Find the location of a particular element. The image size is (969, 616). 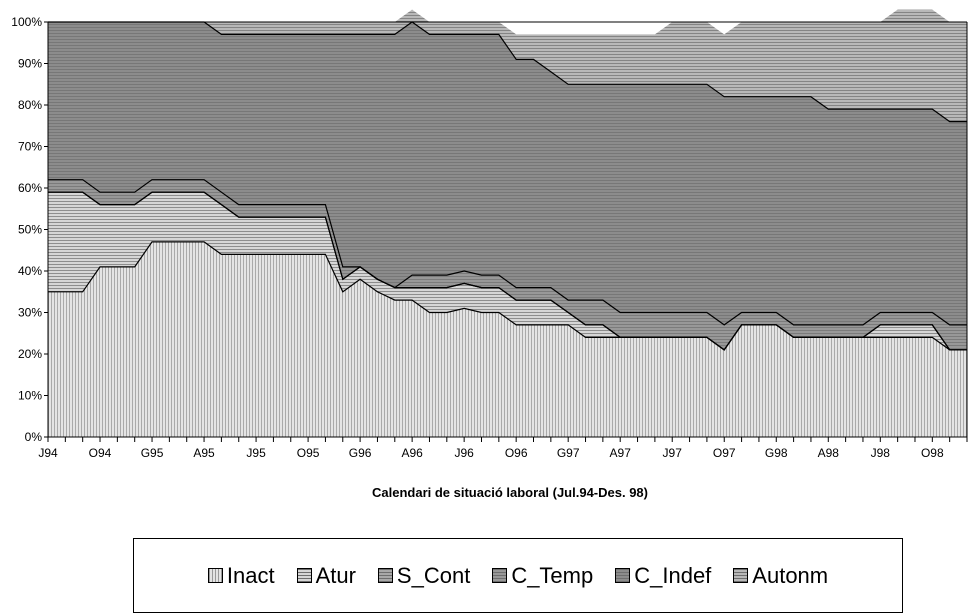

x-tick-label: O94 is located at coordinates (100, 453).